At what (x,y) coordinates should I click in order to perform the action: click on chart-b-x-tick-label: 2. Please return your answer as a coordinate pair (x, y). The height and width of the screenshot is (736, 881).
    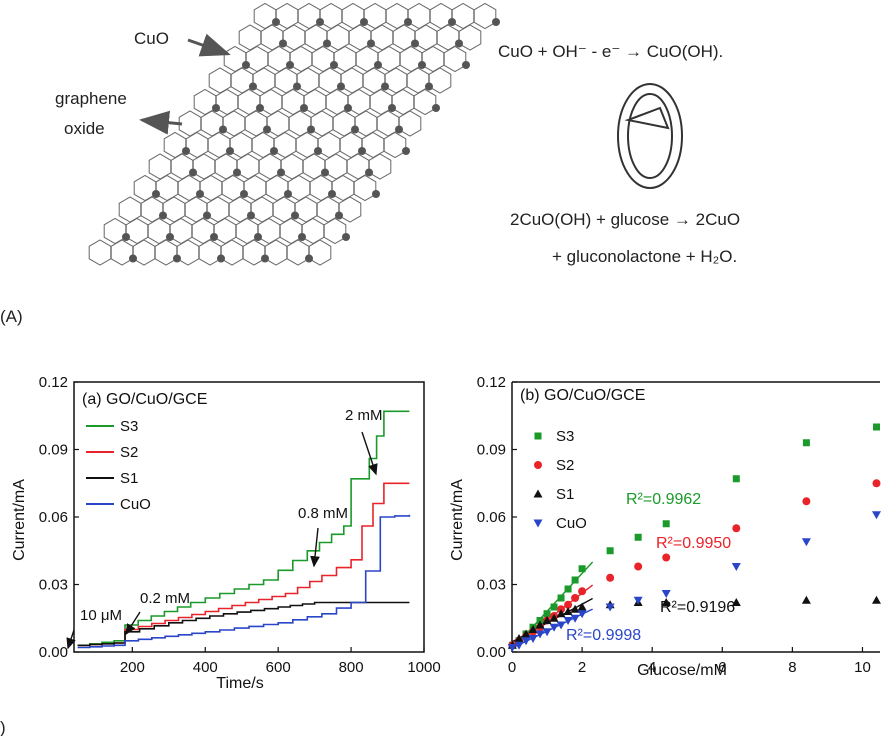
    Looking at the image, I should click on (582, 667).